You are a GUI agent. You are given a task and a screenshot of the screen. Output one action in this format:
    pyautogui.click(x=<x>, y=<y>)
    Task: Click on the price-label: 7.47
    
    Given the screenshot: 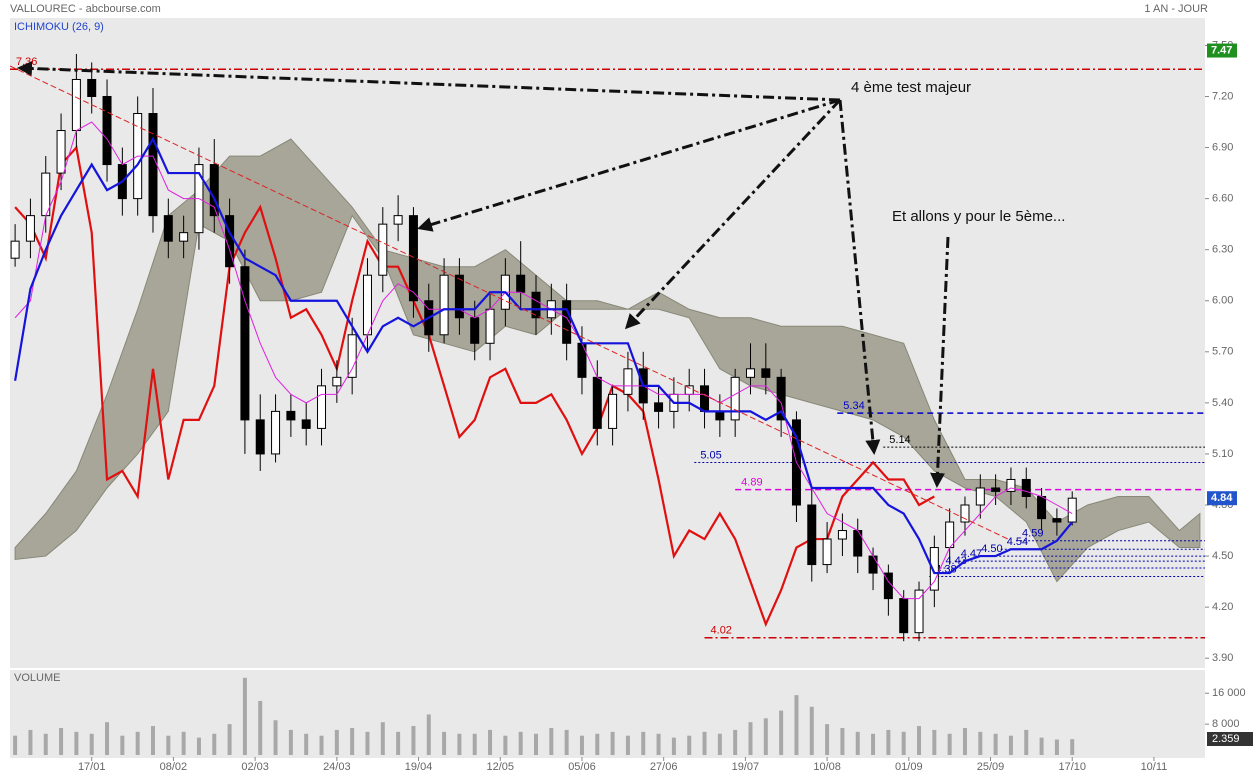 What is the action you would take?
    pyautogui.click(x=1221, y=50)
    